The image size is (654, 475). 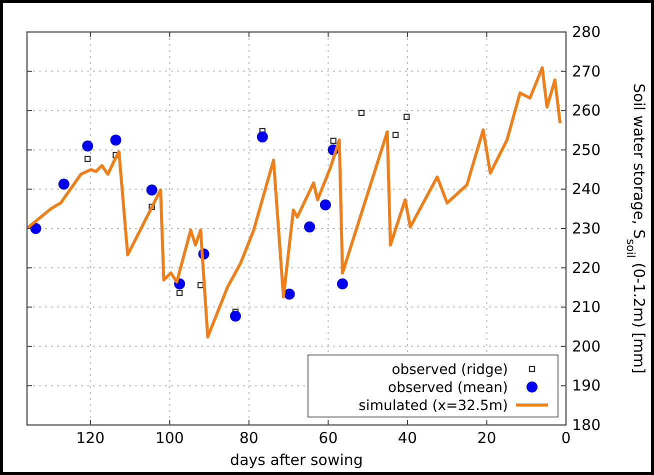 What do you see at coordinates (586, 425) in the screenshot?
I see `y-tick-label: 180` at bounding box center [586, 425].